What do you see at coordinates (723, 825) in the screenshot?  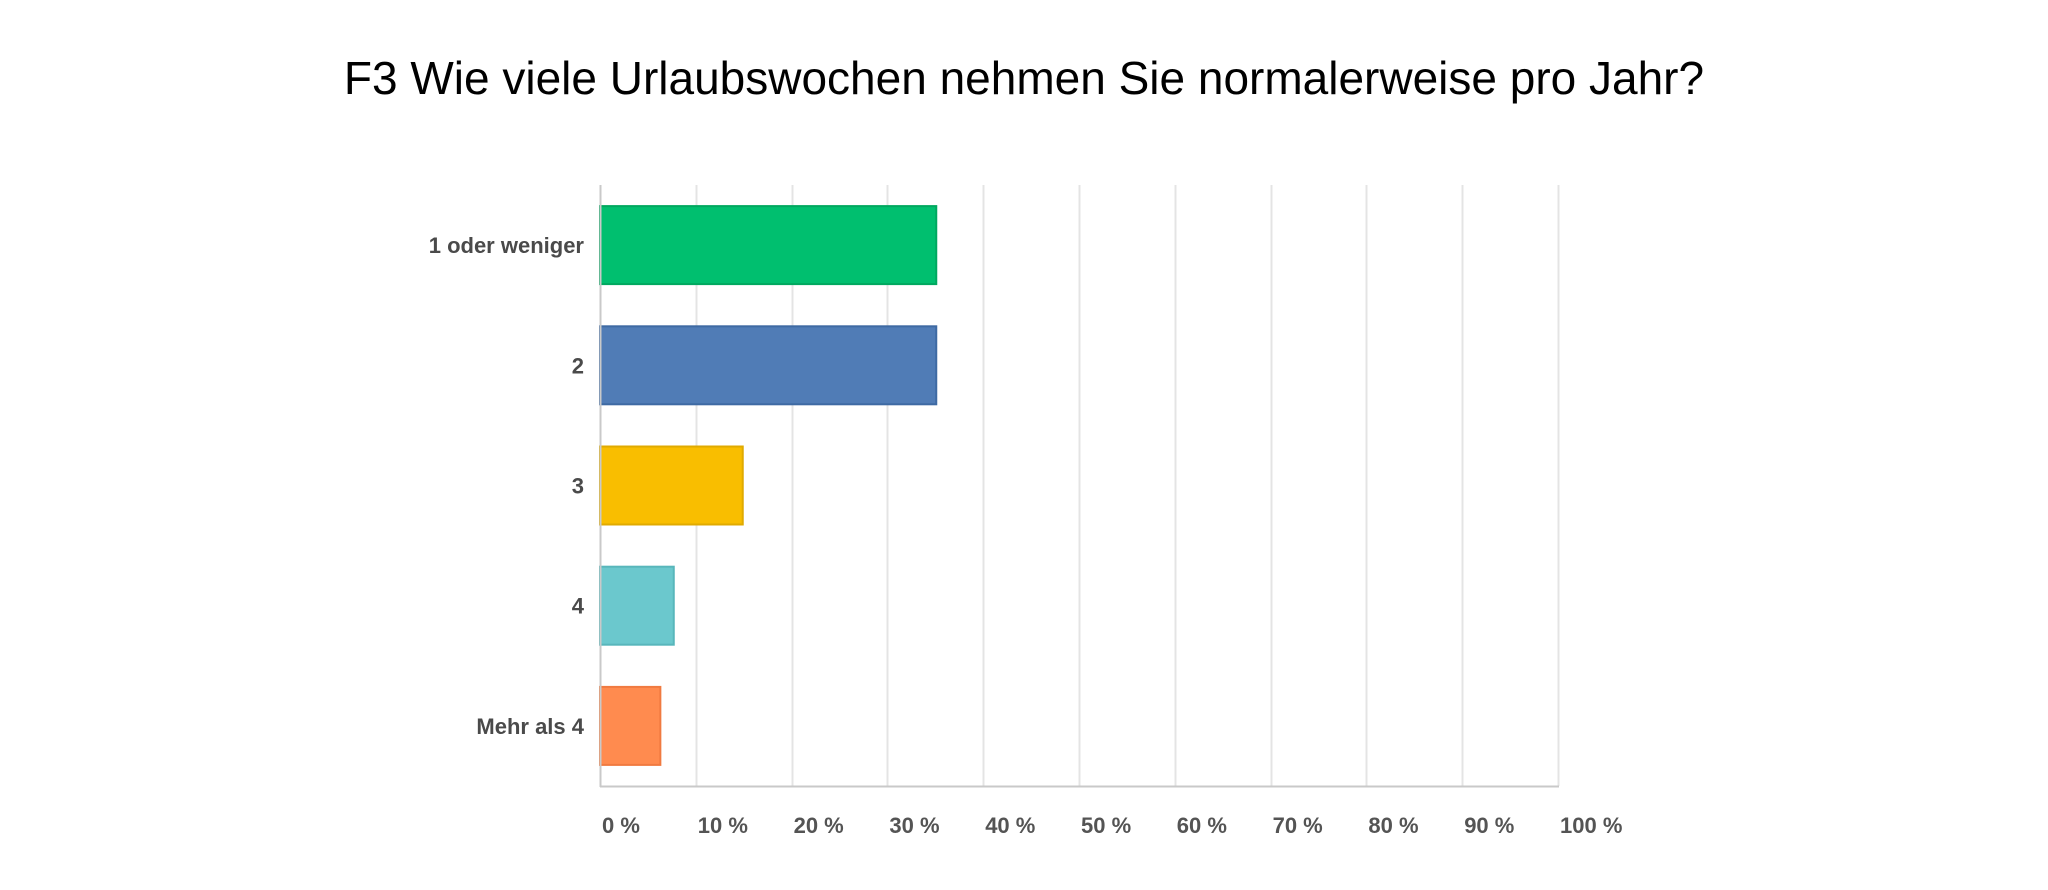 I see `x-tick-label: 10 %` at bounding box center [723, 825].